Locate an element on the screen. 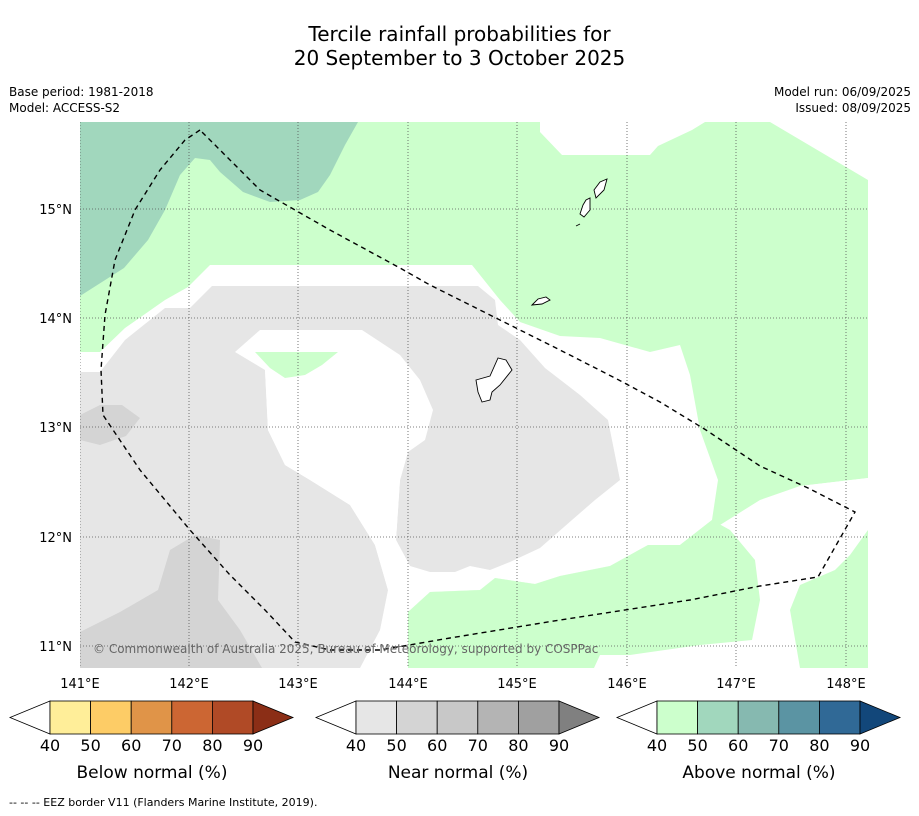 The image size is (919, 816). x-tick-label: 142°E is located at coordinates (189, 684).